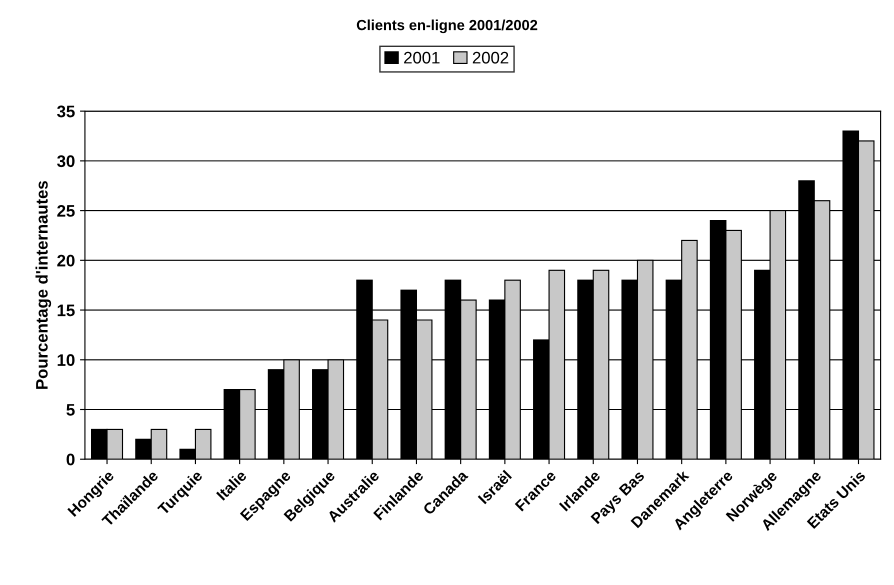  What do you see at coordinates (70, 410) in the screenshot?
I see `y-tick-label: 5` at bounding box center [70, 410].